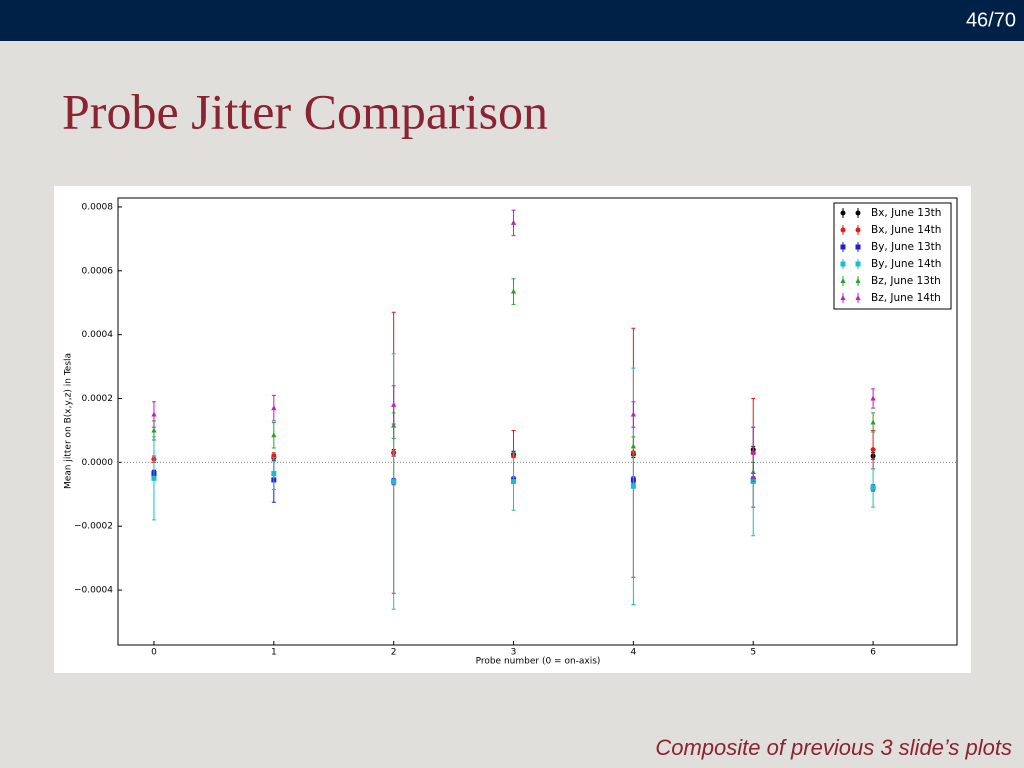 The image size is (1024, 768). I want to click on y-tick-label: 0.0004, so click(98, 335).